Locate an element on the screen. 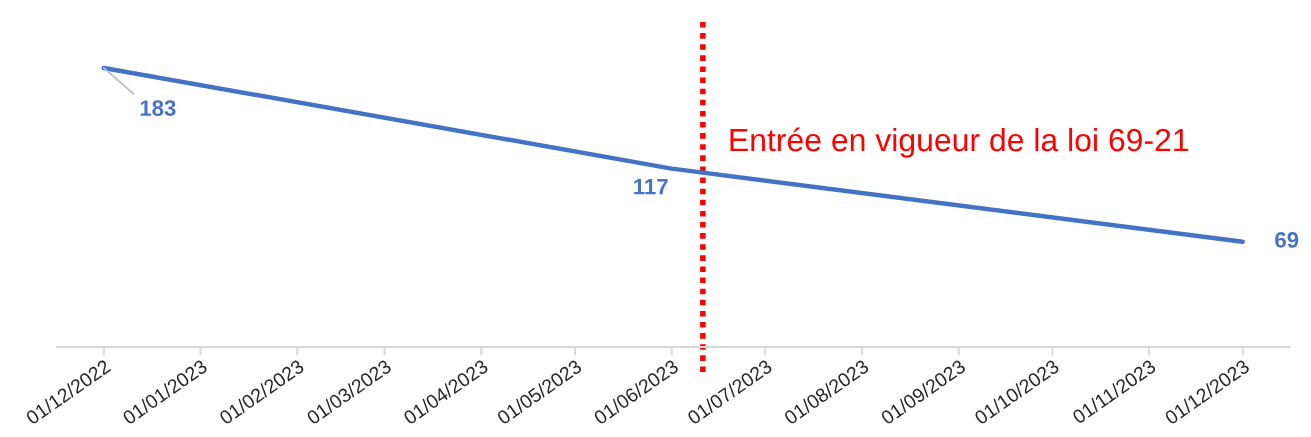 Image resolution: width=1311 pixels, height=437 pixels. data-label: 117 is located at coordinates (651, 187).